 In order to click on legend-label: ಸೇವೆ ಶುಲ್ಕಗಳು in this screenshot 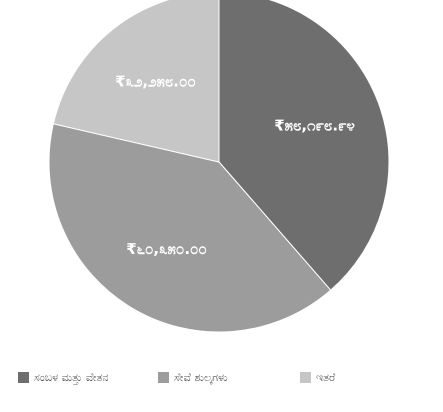, I will do `click(201, 377)`.